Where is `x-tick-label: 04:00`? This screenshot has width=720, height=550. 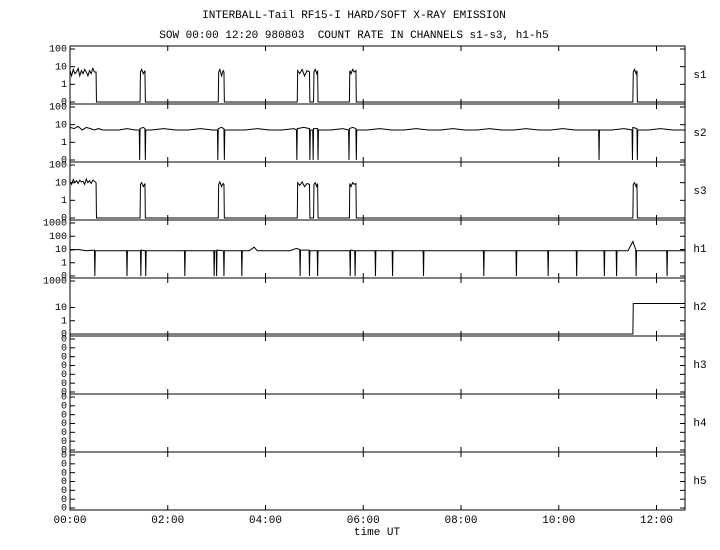 x-tick-label: 04:00 is located at coordinates (265, 521).